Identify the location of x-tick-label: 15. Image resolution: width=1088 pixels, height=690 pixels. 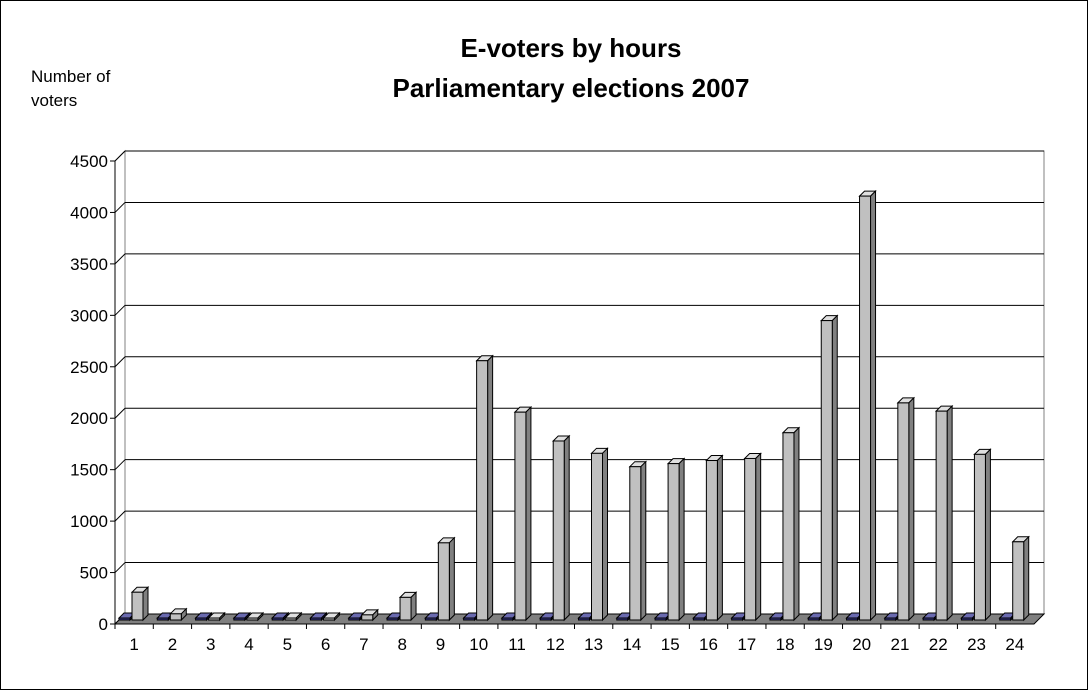
(670, 644).